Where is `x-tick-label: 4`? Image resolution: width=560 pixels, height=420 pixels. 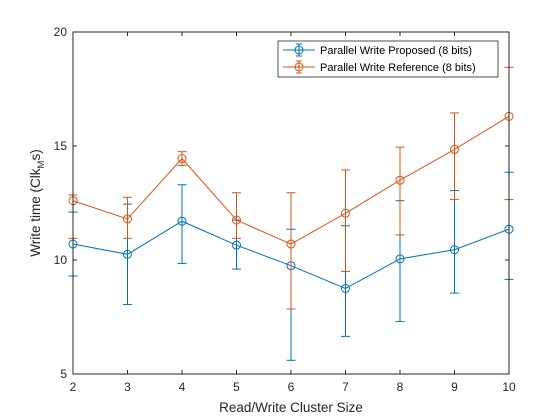 x-tick-label: 4 is located at coordinates (182, 387).